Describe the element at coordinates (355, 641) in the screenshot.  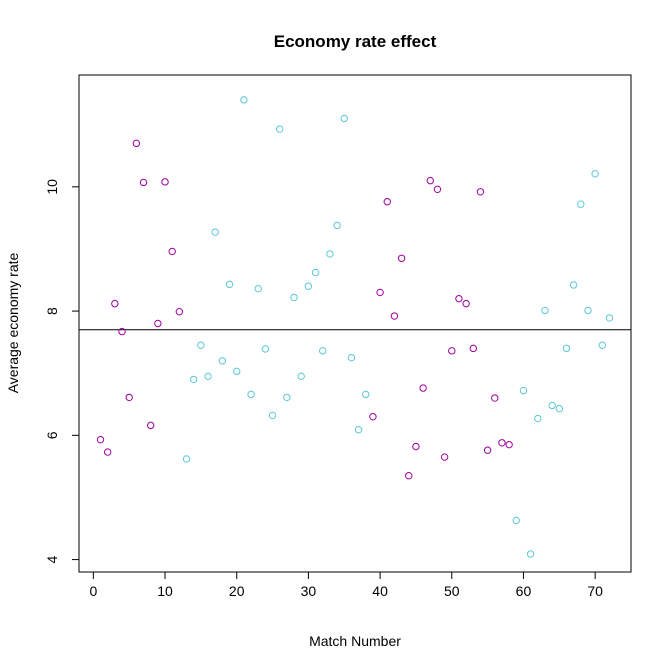
I see `x-axis-label: Match Number` at that location.